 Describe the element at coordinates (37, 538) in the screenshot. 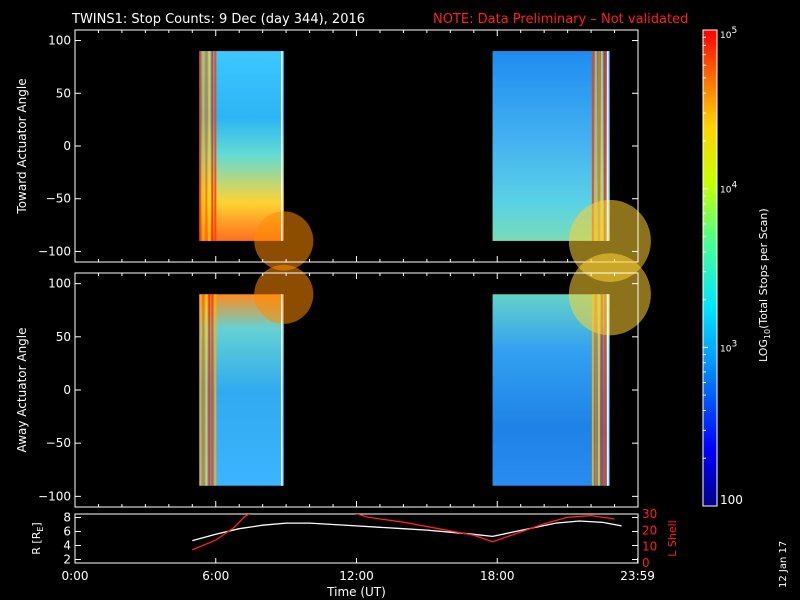

I see `y-axis-label: R [RE]` at that location.